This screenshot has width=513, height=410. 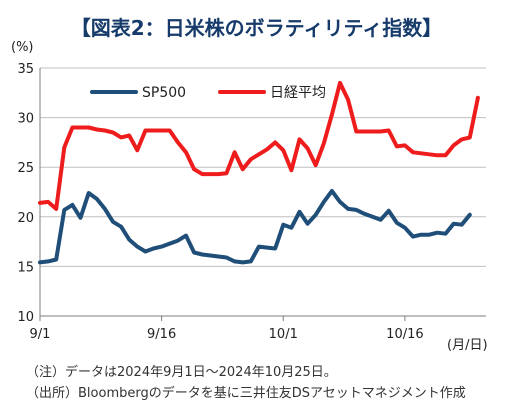 I want to click on legend-layer: SP500 日経平均, so click(x=208, y=93).